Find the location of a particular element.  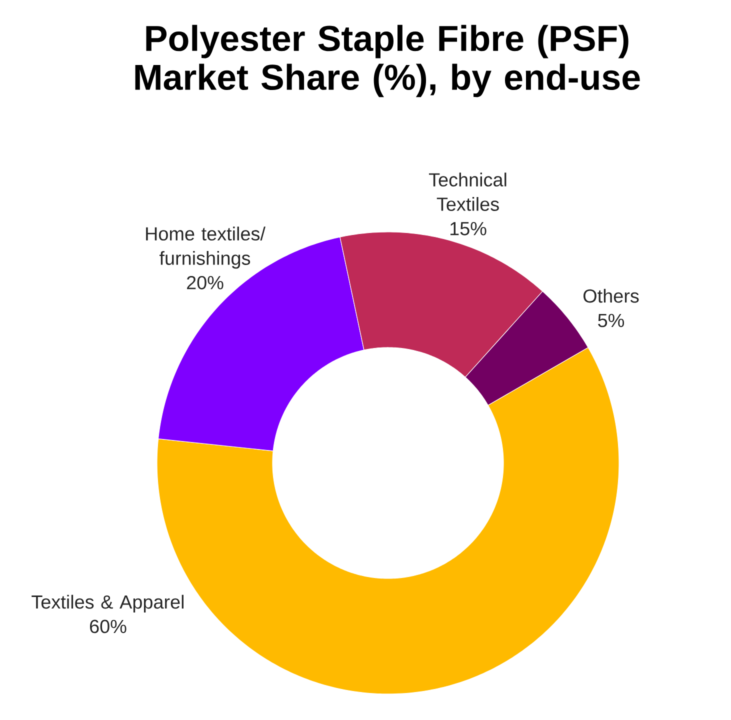

slice-label: Textiles & Apparel is located at coordinates (108, 603).